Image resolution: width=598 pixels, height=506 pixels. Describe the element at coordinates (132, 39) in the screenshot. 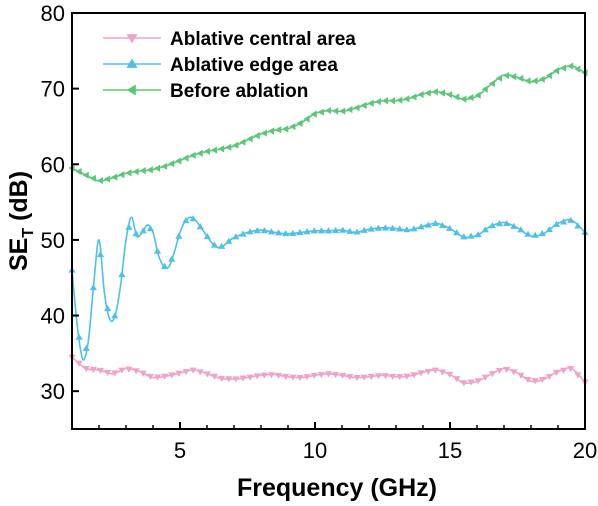

I see `legend-swatch-marker` at that location.